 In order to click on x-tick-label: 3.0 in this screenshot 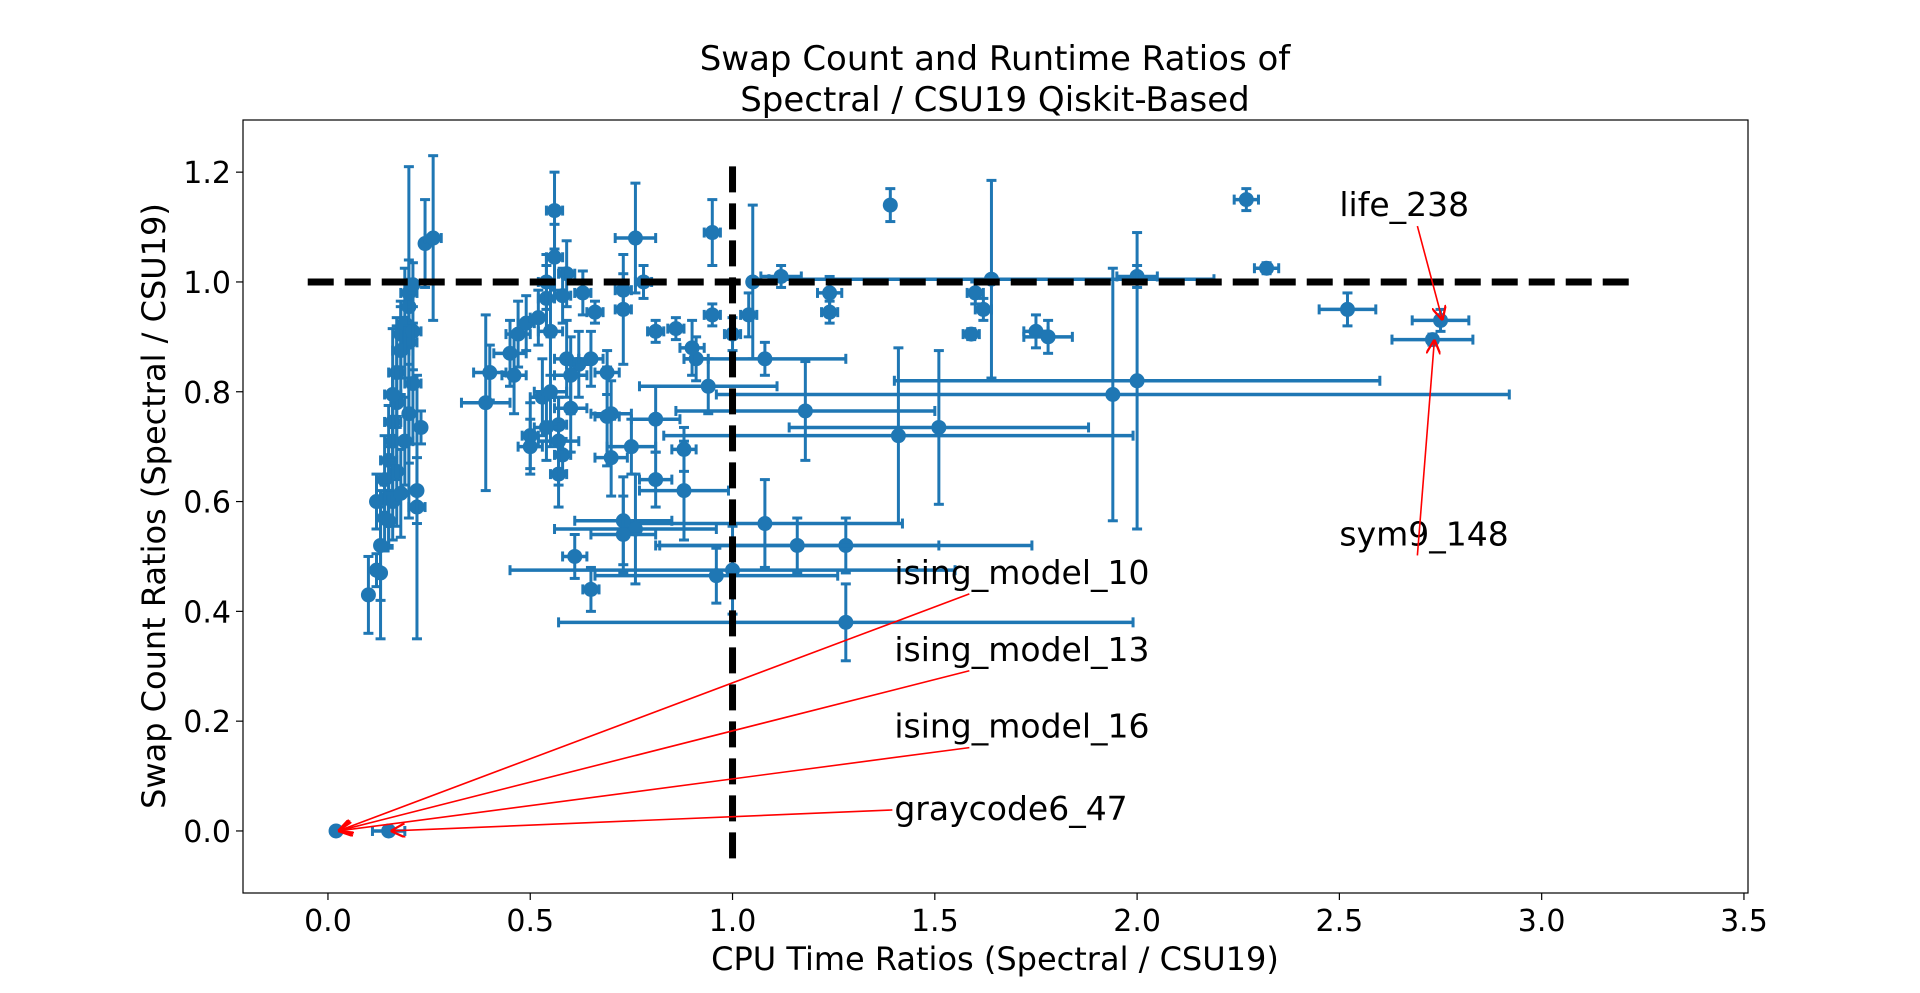, I will do `click(1542, 921)`.